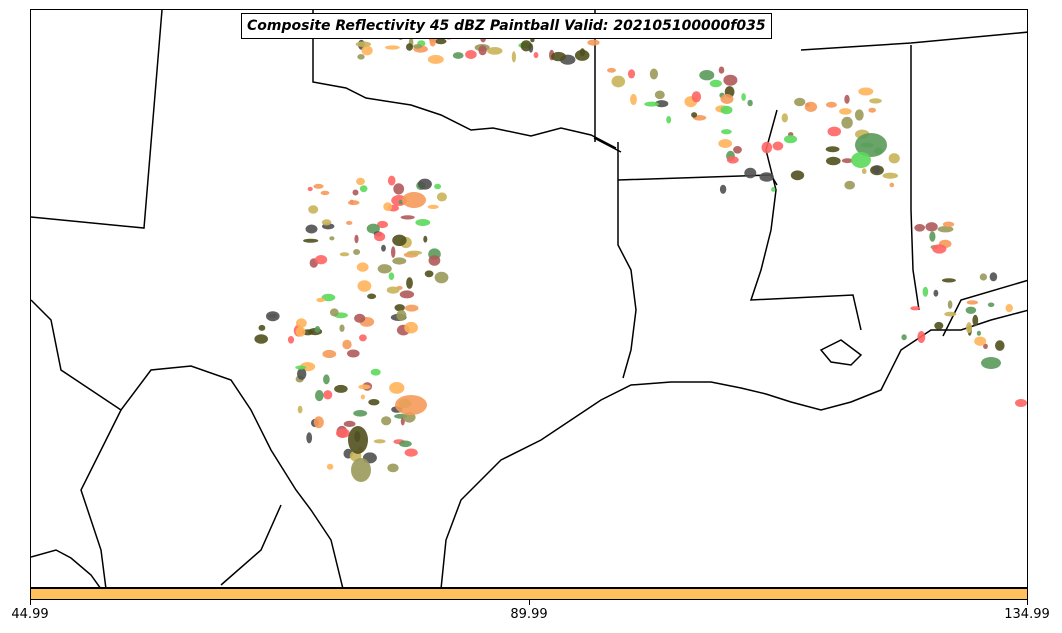 Image resolution: width=1062 pixels, height=633 pixels. I want to click on colorbar-tick-label-3: 134.99, so click(1027, 614).